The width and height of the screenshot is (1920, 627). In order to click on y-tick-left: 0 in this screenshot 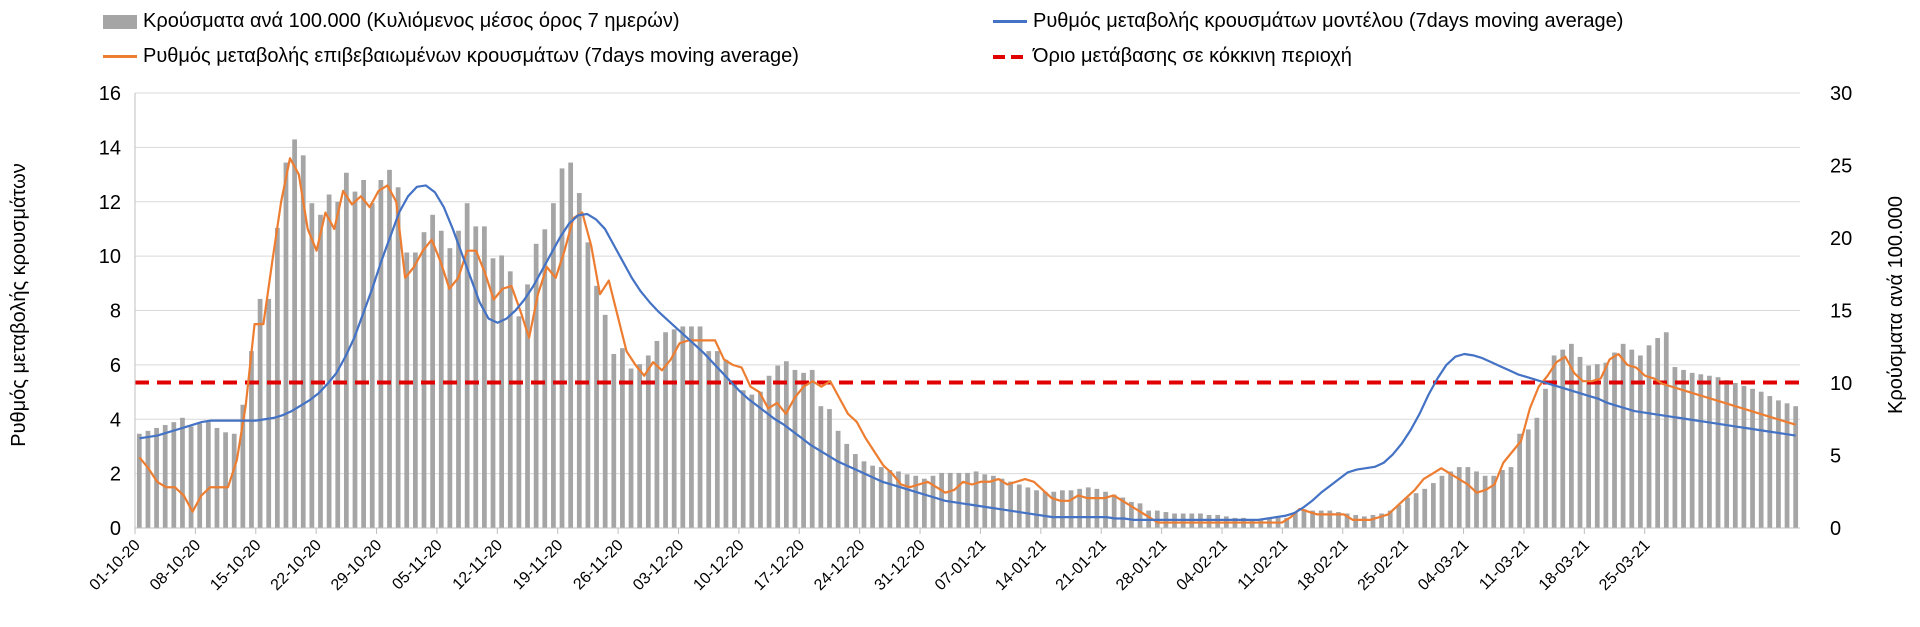, I will do `click(115, 529)`.